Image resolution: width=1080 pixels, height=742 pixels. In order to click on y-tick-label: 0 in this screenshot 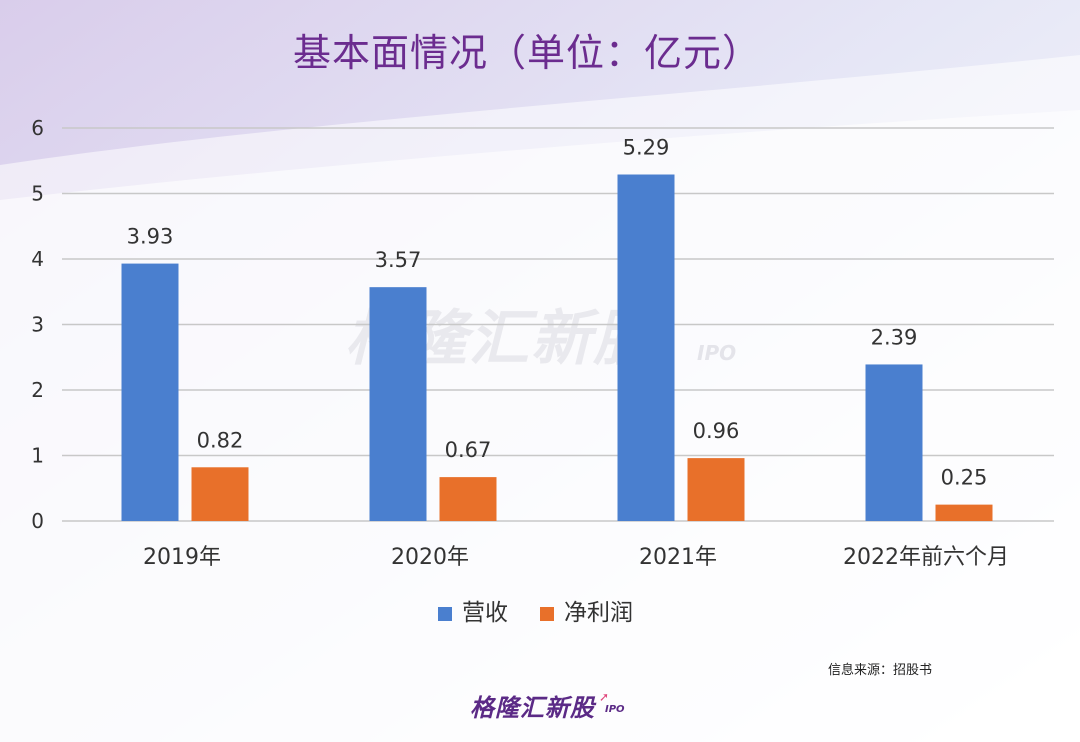, I will do `click(37, 521)`.